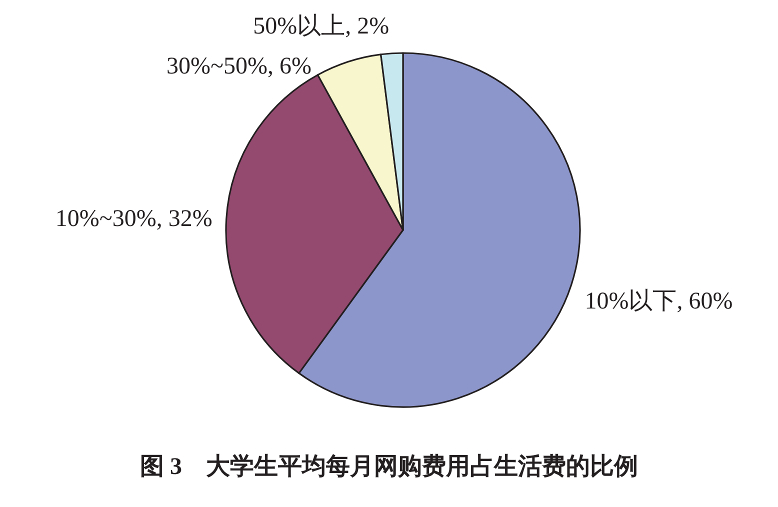  I want to click on slice-label: 10%以下, 60%, so click(658, 301).